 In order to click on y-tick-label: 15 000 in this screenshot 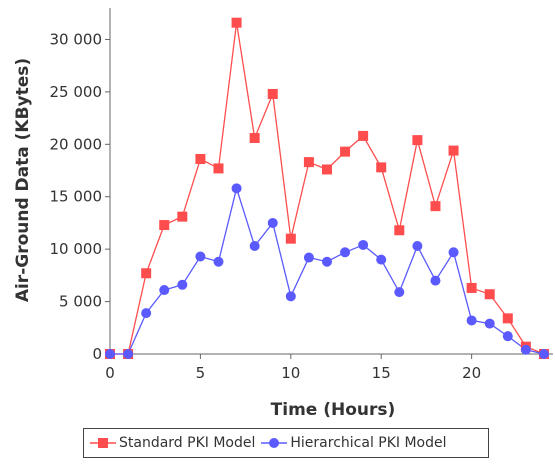, I will do `click(76, 197)`.